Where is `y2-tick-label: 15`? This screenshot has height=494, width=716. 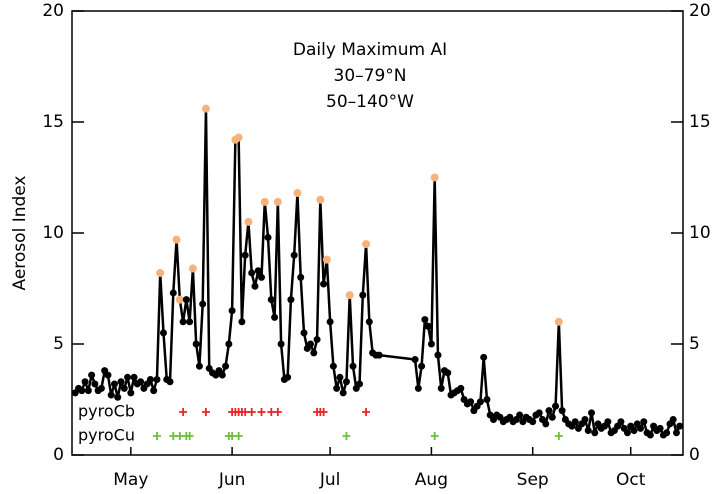 y2-tick-label: 15 is located at coordinates (700, 122).